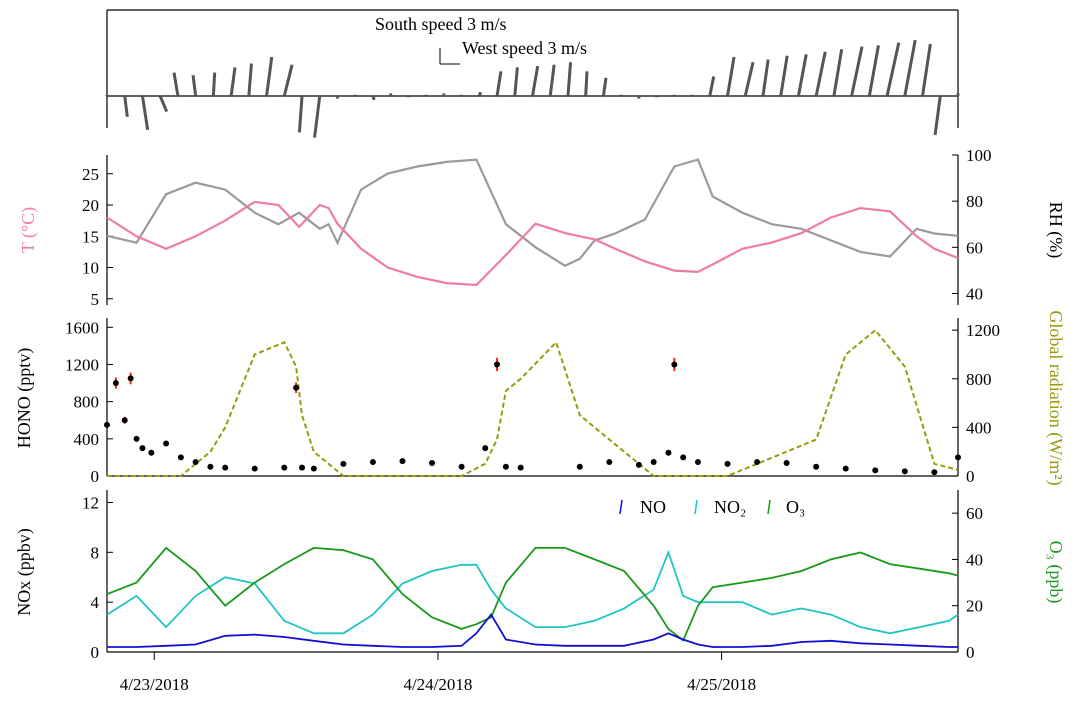  I want to click on rh-axis-label: RH (%), so click(1055, 230).